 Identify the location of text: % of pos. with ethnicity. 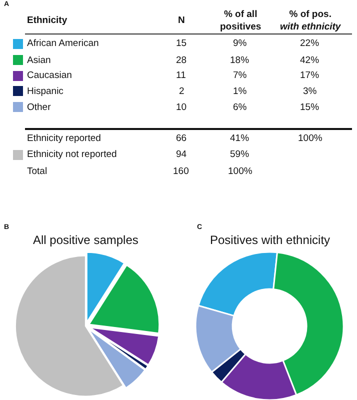
(311, 20).